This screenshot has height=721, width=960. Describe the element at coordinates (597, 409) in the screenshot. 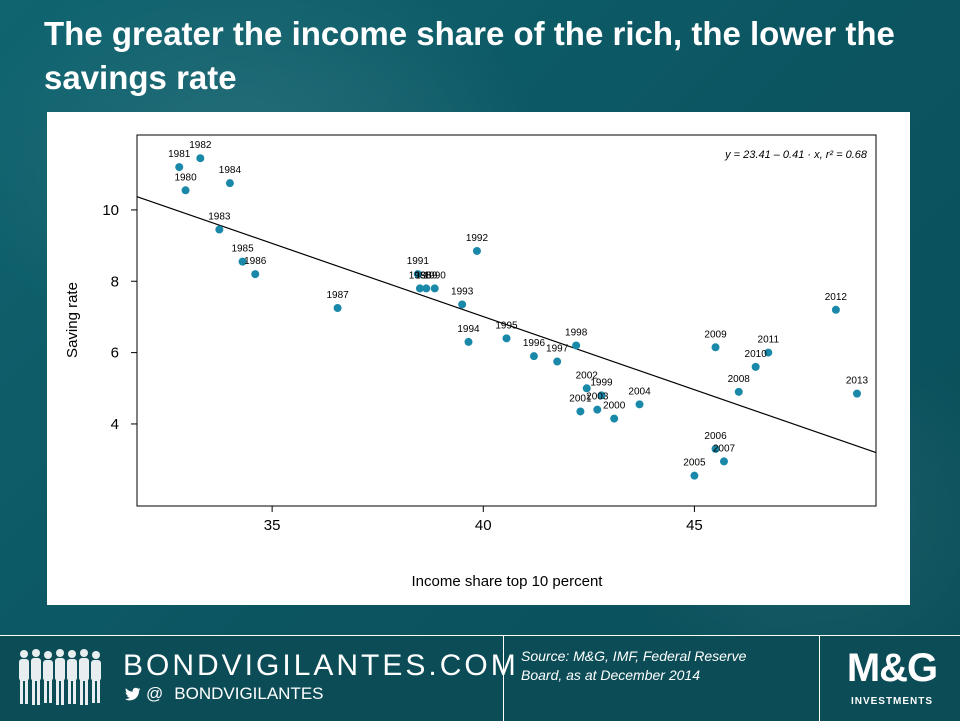

I see `data-point-2003` at that location.